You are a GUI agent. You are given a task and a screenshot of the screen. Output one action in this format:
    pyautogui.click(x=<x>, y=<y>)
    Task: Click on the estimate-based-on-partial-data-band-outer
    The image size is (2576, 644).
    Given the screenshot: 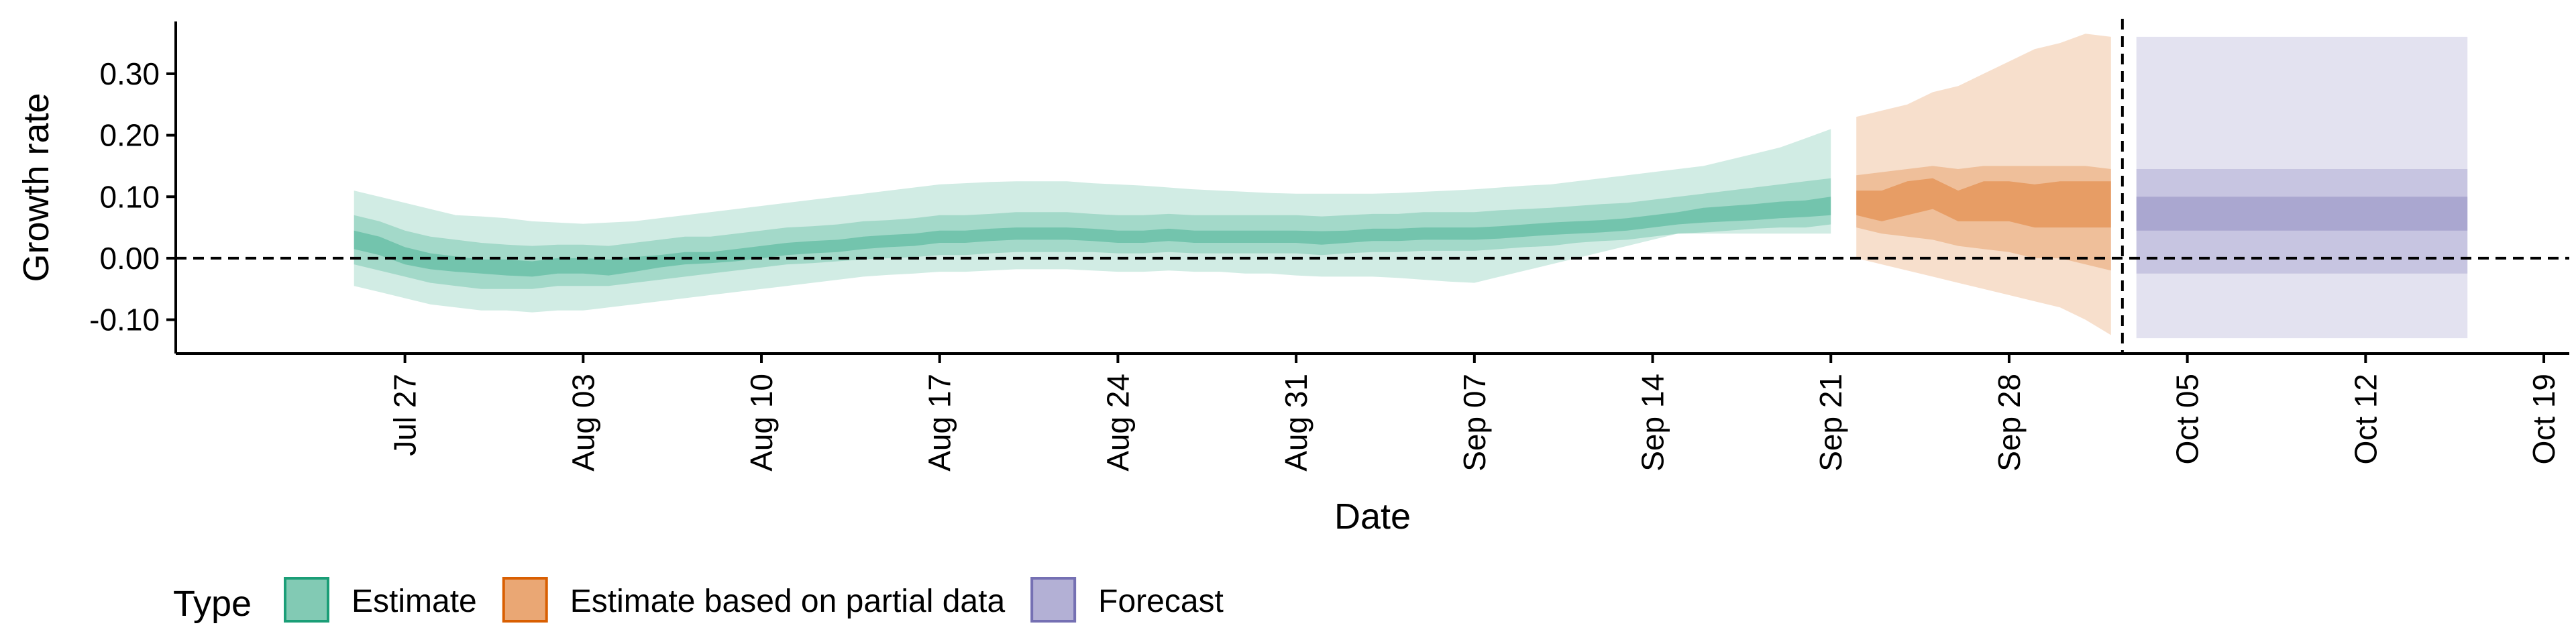 What is the action you would take?
    pyautogui.click(x=1983, y=184)
    